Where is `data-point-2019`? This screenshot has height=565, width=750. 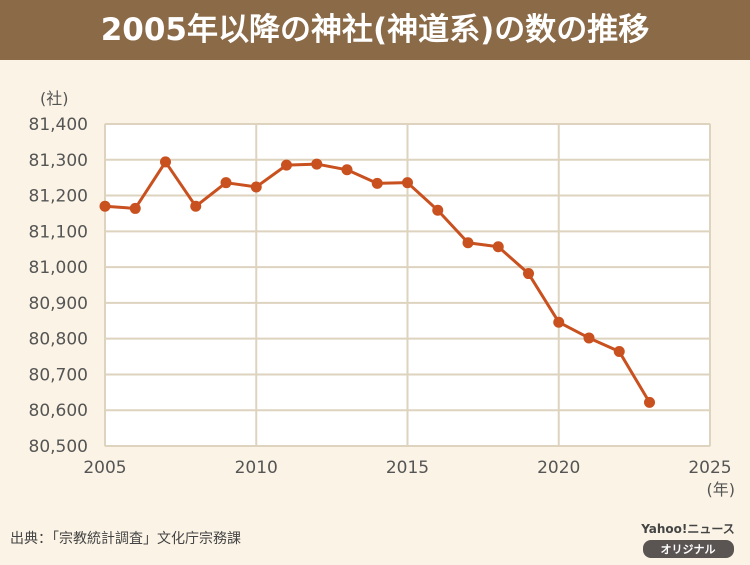 data-point-2019 is located at coordinates (528, 274).